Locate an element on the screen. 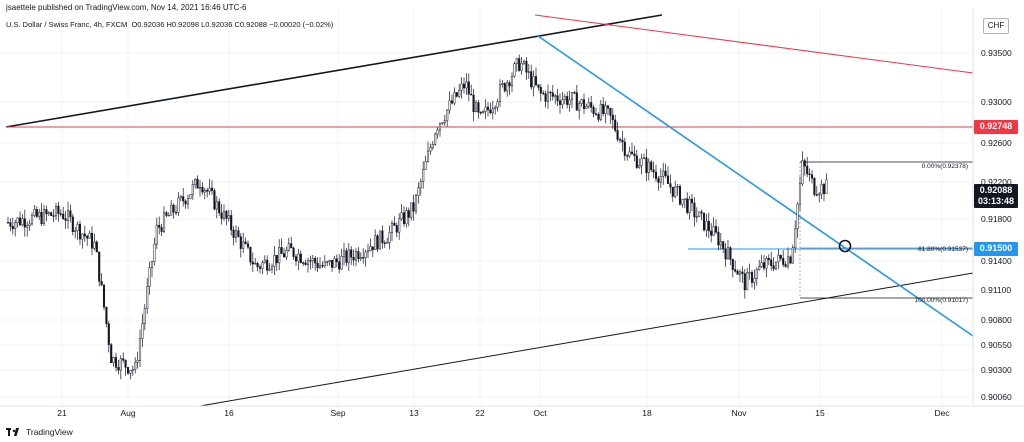 The image size is (1024, 442). symbol-name: U.S. Dollar / Swiss Franc, 4h, FXCM is located at coordinates (67, 24).